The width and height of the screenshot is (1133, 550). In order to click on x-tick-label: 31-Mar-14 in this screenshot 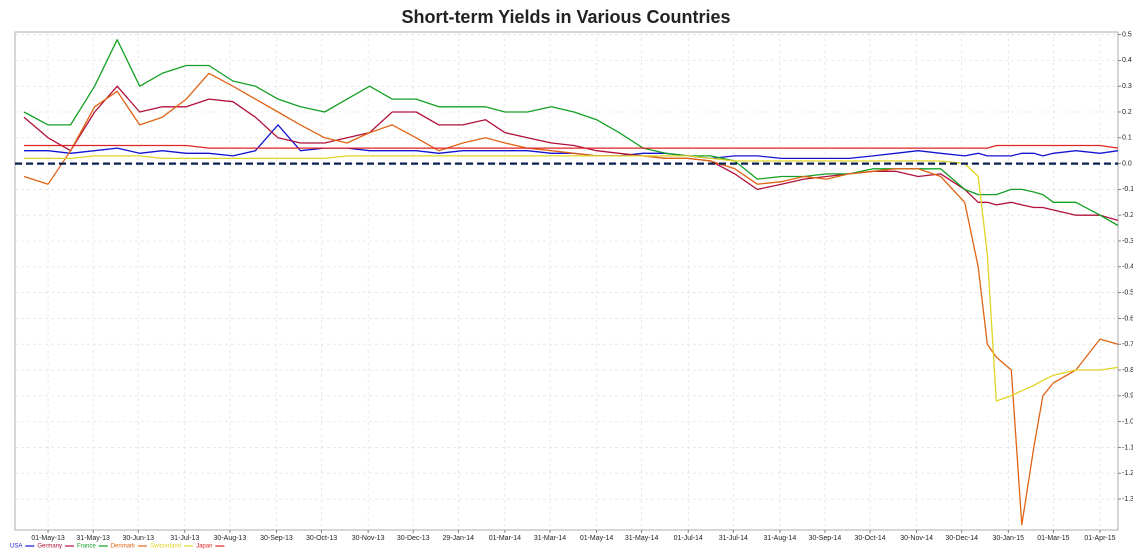, I will do `click(550, 538)`.